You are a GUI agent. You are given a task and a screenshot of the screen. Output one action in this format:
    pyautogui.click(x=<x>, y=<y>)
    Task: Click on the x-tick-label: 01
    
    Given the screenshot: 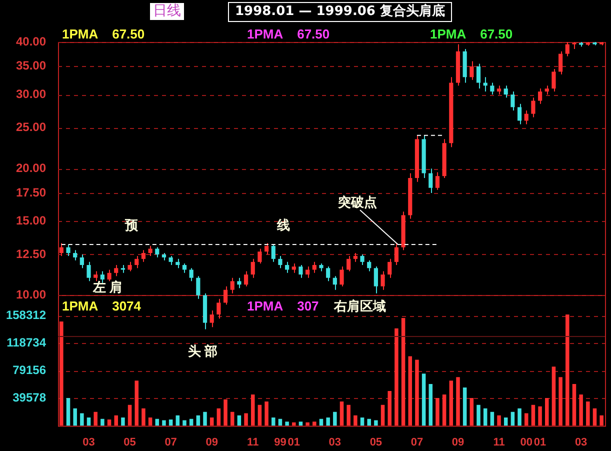 What is the action you would take?
    pyautogui.click(x=540, y=442)
    